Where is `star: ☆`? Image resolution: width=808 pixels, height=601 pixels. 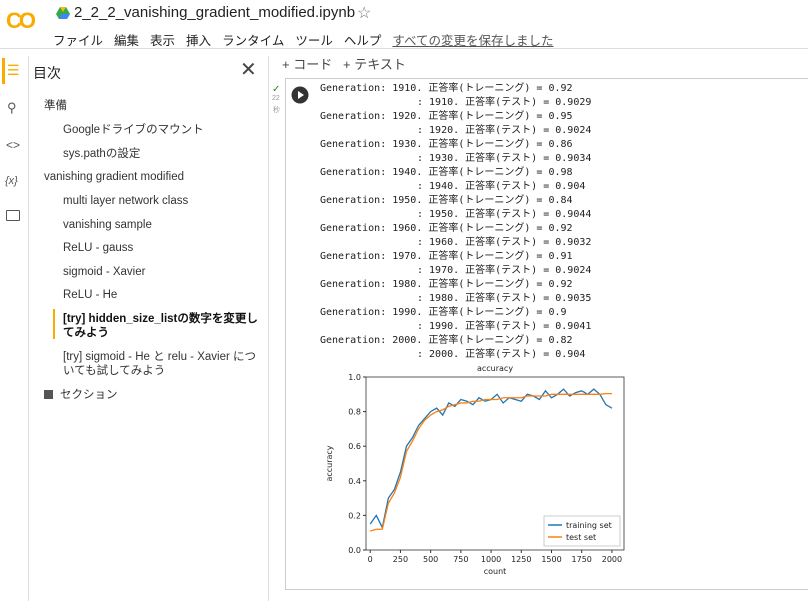 star: ☆ is located at coordinates (364, 13).